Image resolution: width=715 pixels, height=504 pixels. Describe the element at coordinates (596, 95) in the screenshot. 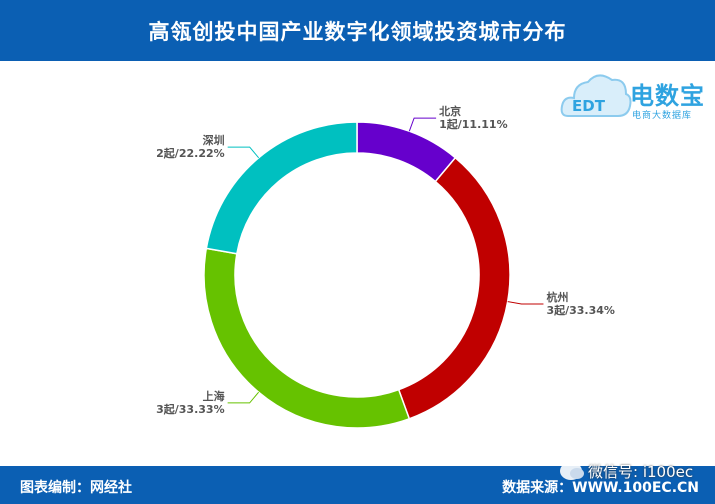

I see `cloud-logo-icon: EDT` at that location.